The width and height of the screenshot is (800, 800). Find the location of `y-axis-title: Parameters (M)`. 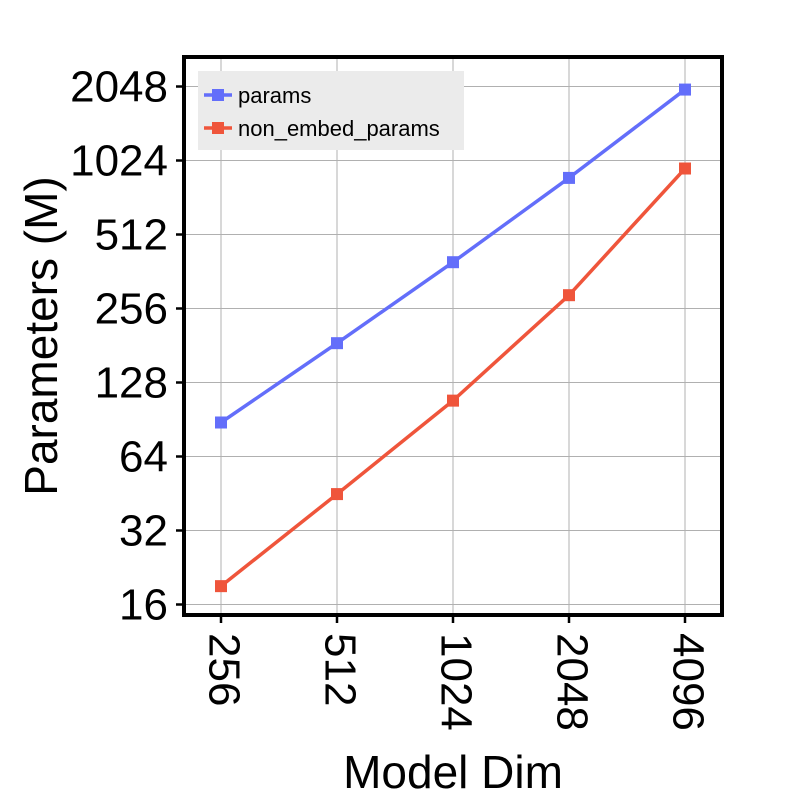

y-axis-title: Parameters (M) is located at coordinates (41, 335).